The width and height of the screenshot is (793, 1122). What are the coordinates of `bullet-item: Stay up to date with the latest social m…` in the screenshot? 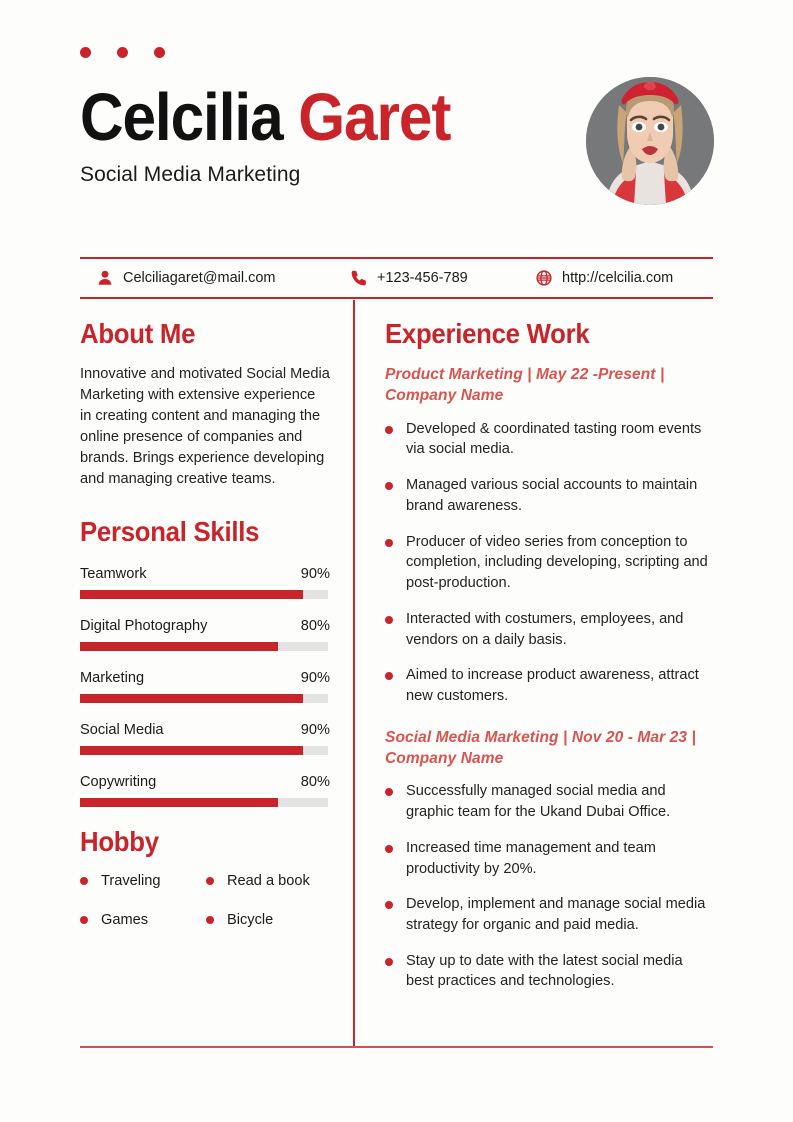 It's located at (549, 971).